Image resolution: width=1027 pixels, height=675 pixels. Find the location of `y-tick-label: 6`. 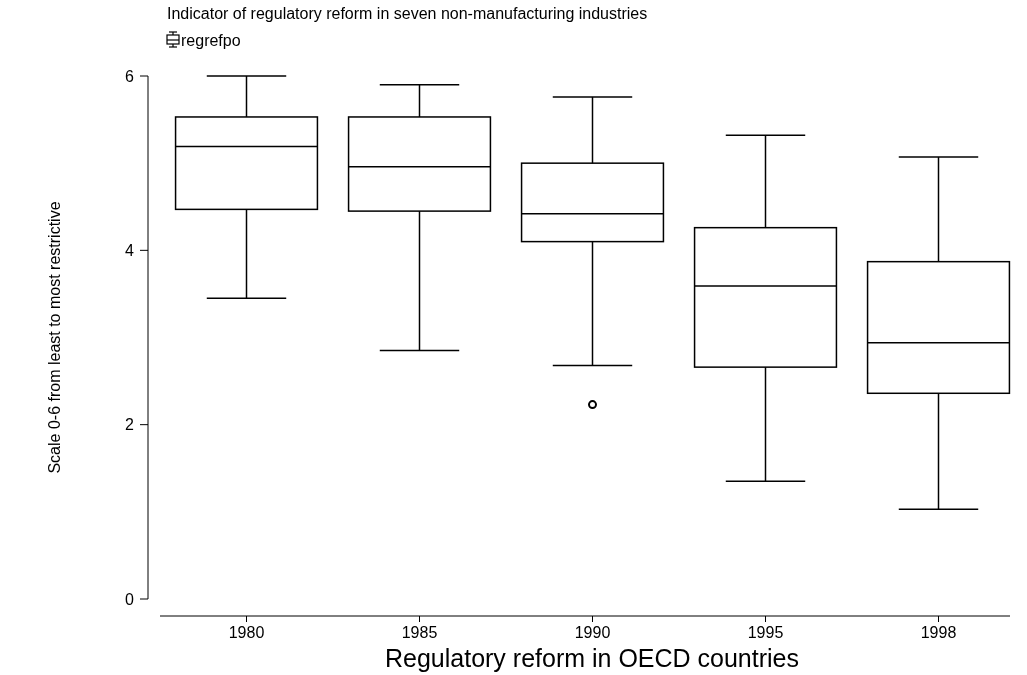

y-tick-label: 6 is located at coordinates (130, 76).